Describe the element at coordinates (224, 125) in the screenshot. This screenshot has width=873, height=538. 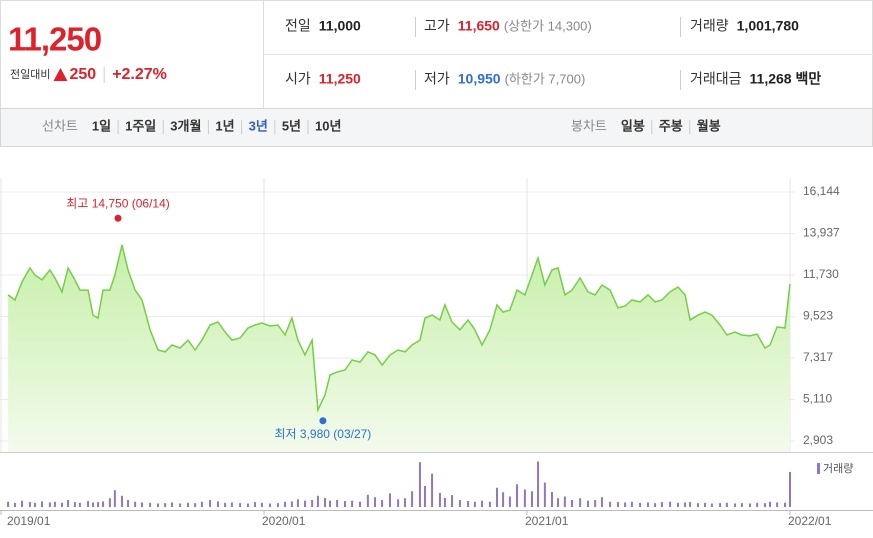
I see `tab: 1년` at that location.